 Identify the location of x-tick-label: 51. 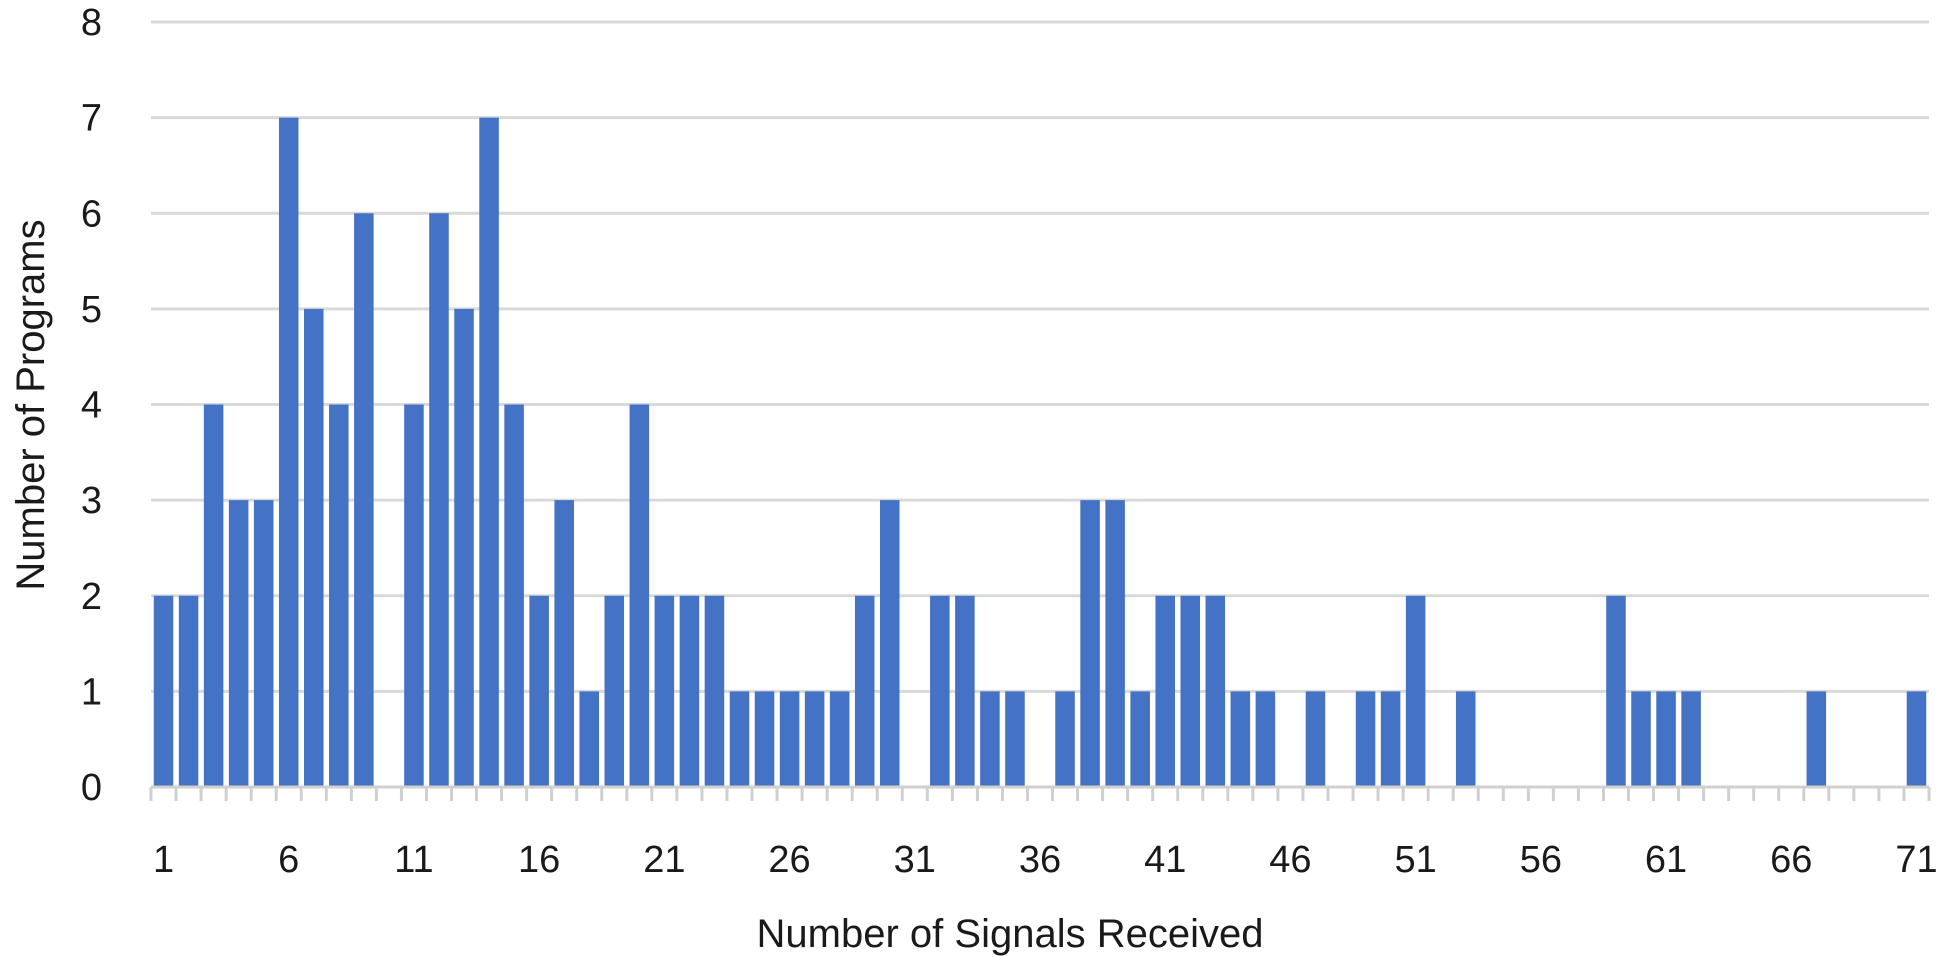
(1415, 860).